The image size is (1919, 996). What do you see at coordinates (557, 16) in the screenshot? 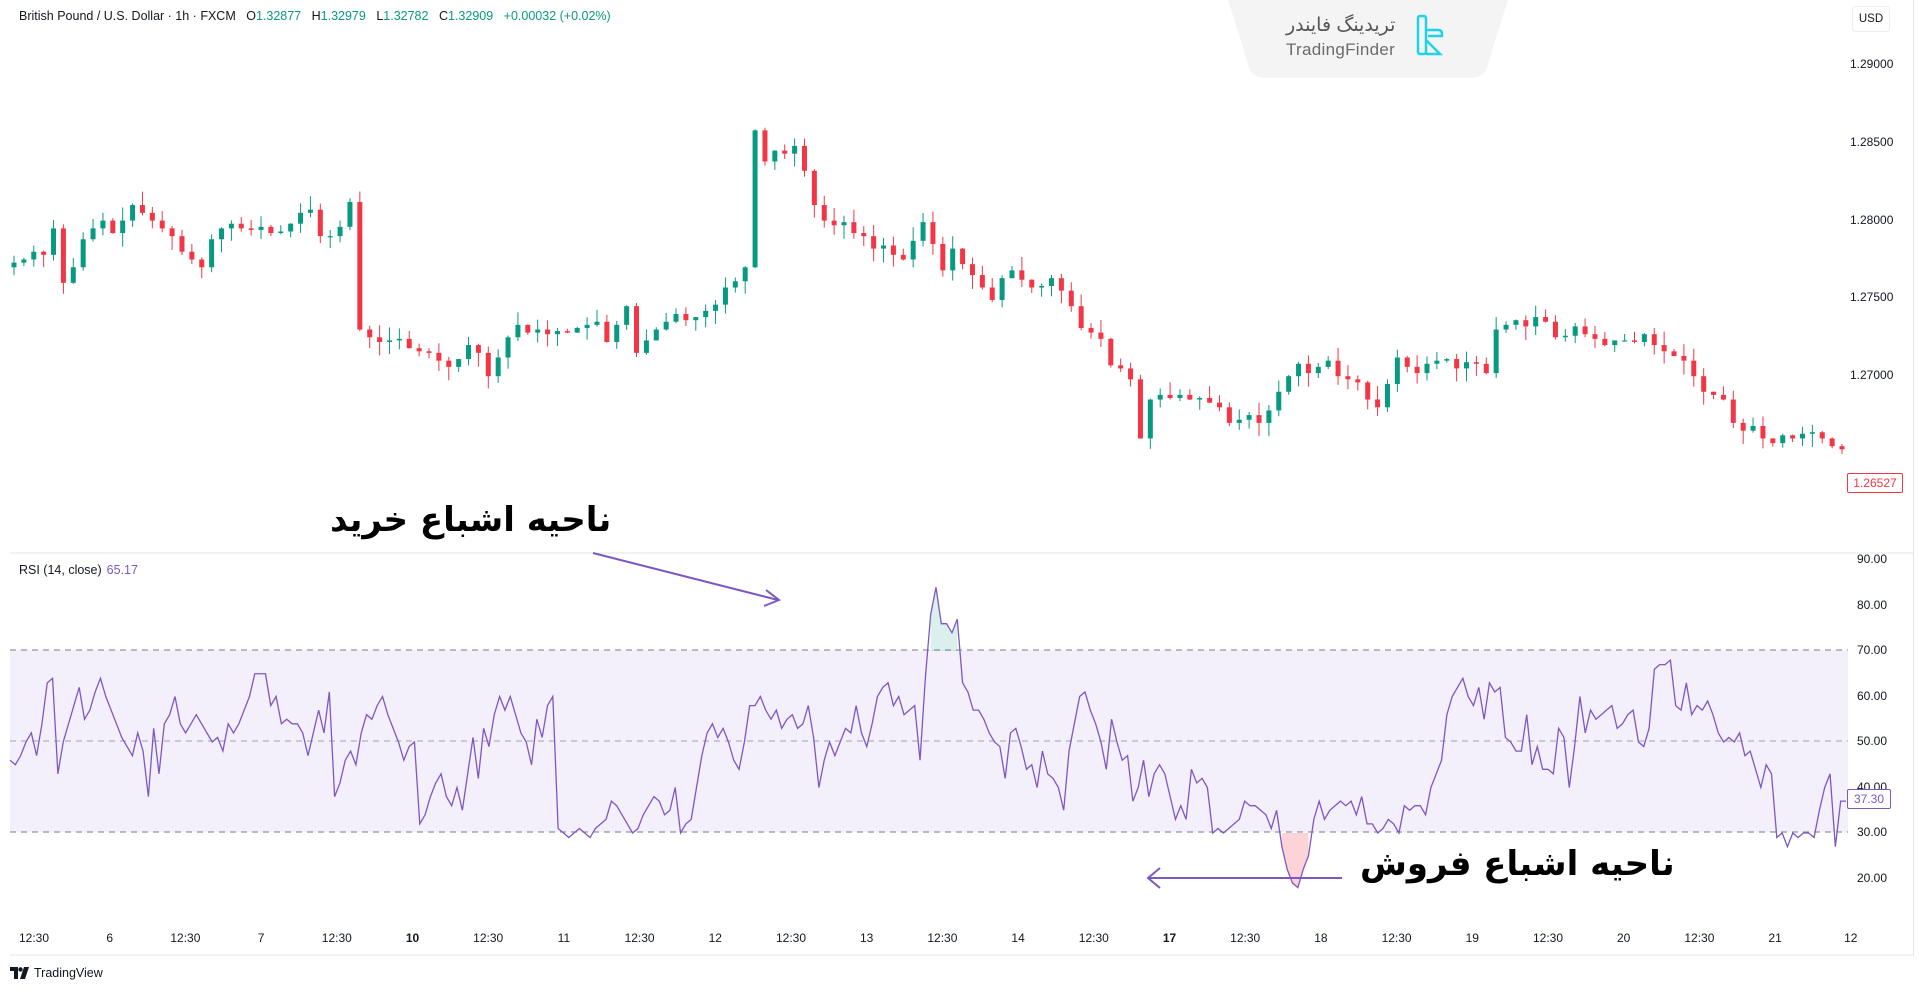
I see `change-value: +0.00032 (+0.02%)` at bounding box center [557, 16].